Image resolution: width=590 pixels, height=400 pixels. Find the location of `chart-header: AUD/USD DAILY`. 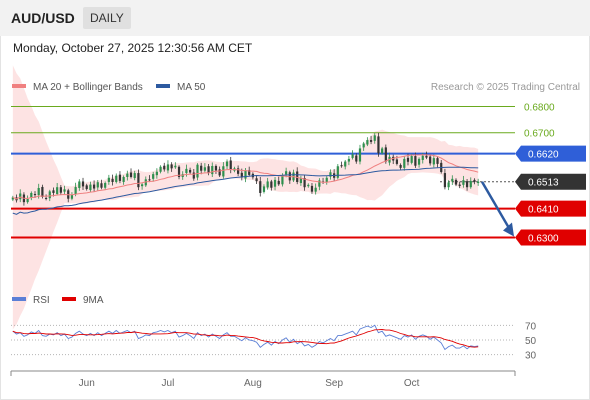

chart-header: AUD/USD DAILY is located at coordinates (295, 18).